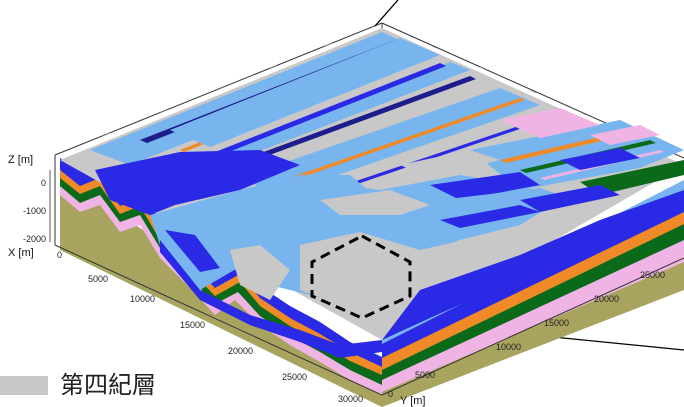 The height and width of the screenshot is (407, 684). What do you see at coordinates (59, 255) in the screenshot?
I see `x-tick: 0` at bounding box center [59, 255].